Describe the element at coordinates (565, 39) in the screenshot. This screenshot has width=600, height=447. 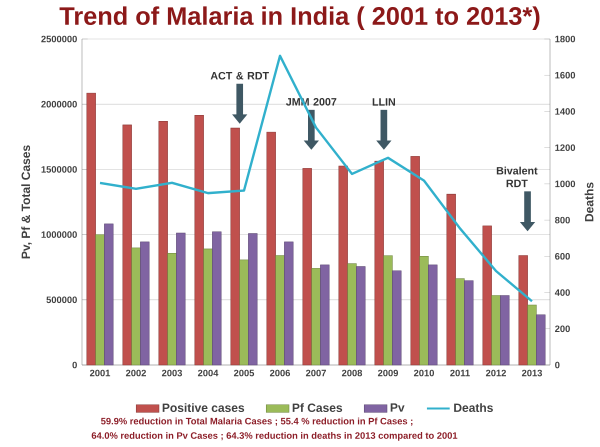
I see `y2-tick-label: 1800` at that location.